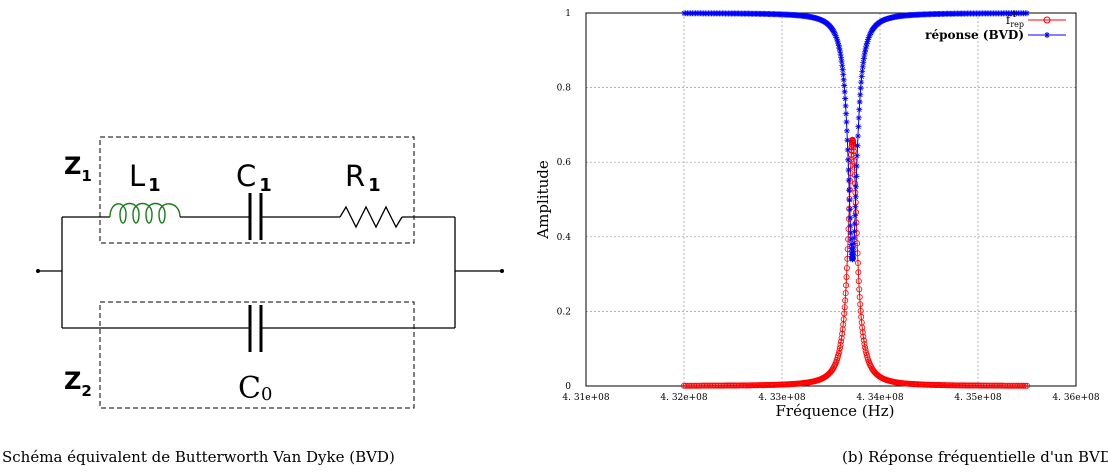 Image resolution: width=1108 pixels, height=476 pixels. I want to click on x-tick-label: 4. 36e+08, so click(1075, 398).